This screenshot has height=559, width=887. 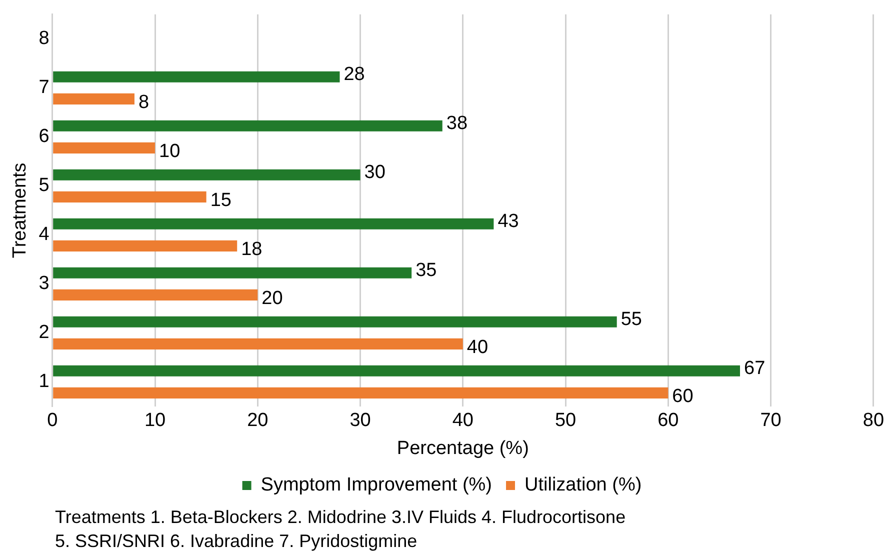 What do you see at coordinates (169, 151) in the screenshot?
I see `data-label: 10` at bounding box center [169, 151].